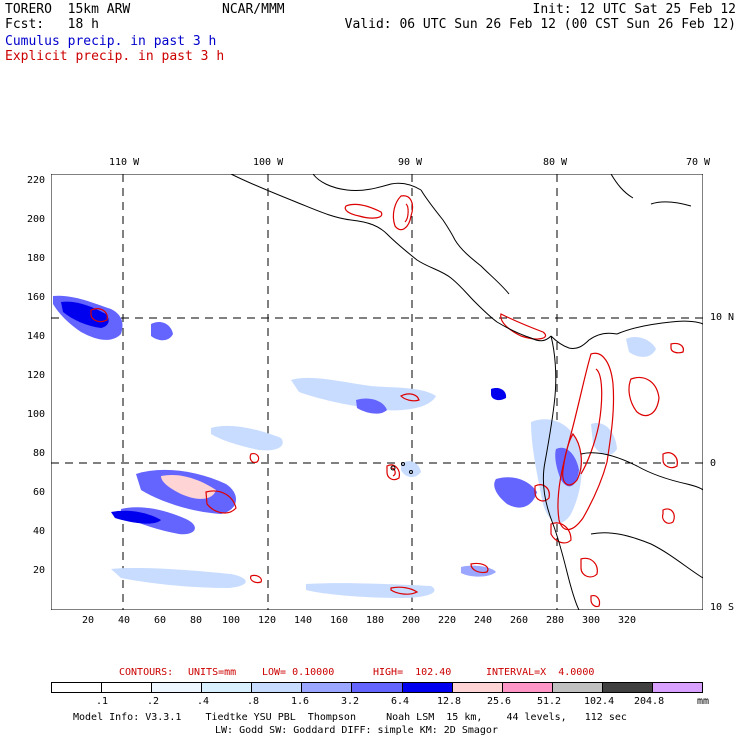 The width and height of the screenshot is (740, 740). Describe the element at coordinates (634, 9) in the screenshot. I see `init-time: Init: 12 UTC Sat 25 Feb 12` at that location.